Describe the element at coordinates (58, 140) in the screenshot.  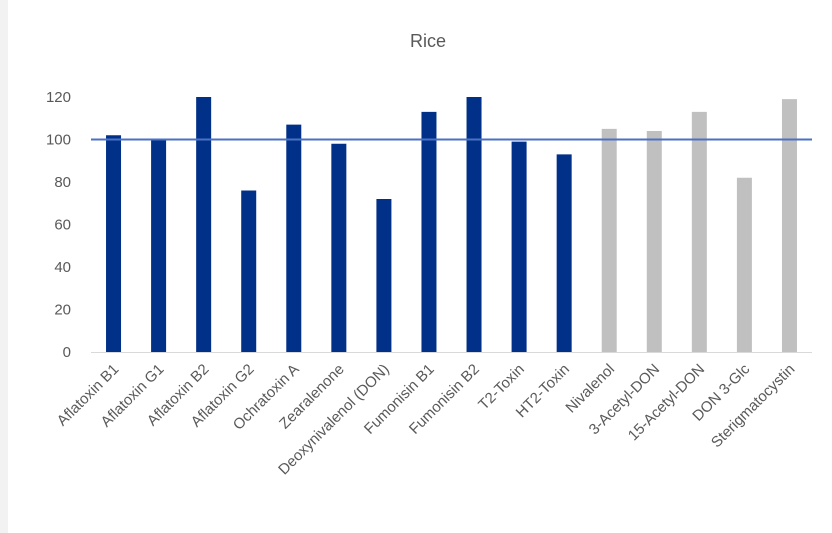
I see `y-tick-label: 100` at that location.